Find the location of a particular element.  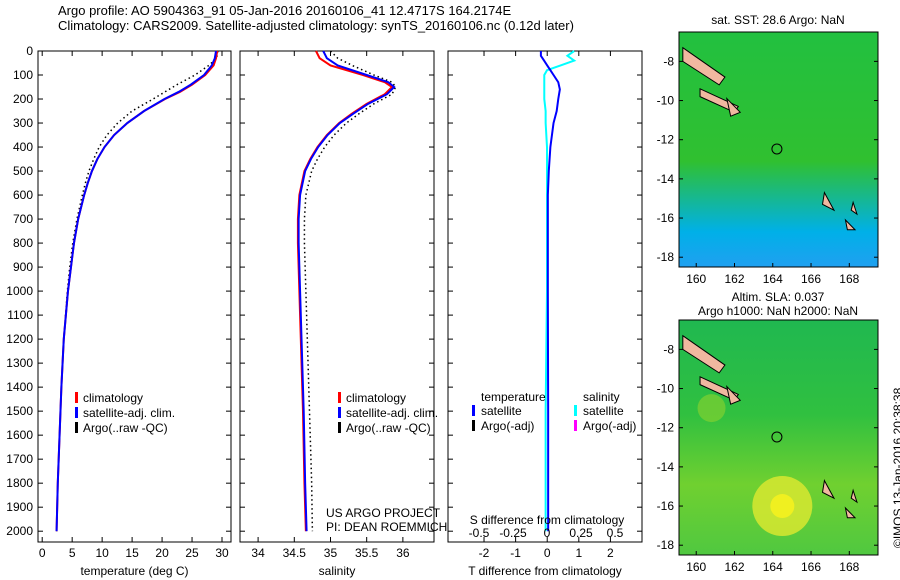

y-tick-label: 1700 is located at coordinates (19, 459).